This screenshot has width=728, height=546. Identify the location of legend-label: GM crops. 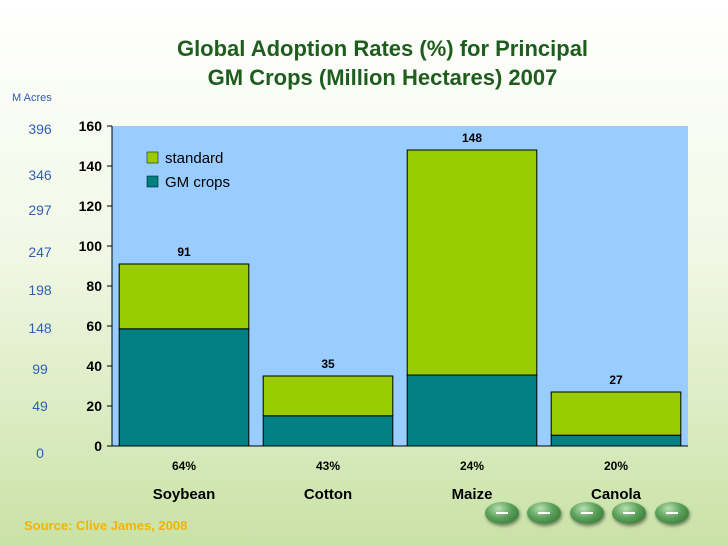
(197, 182).